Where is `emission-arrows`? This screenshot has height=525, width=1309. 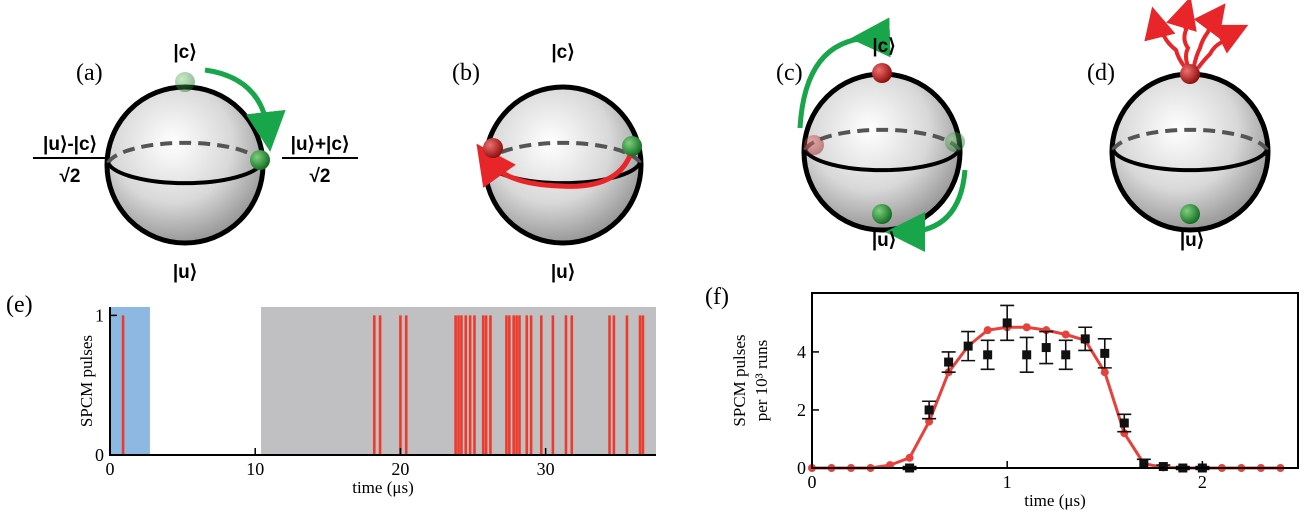
emission-arrows is located at coordinates (1196, 35).